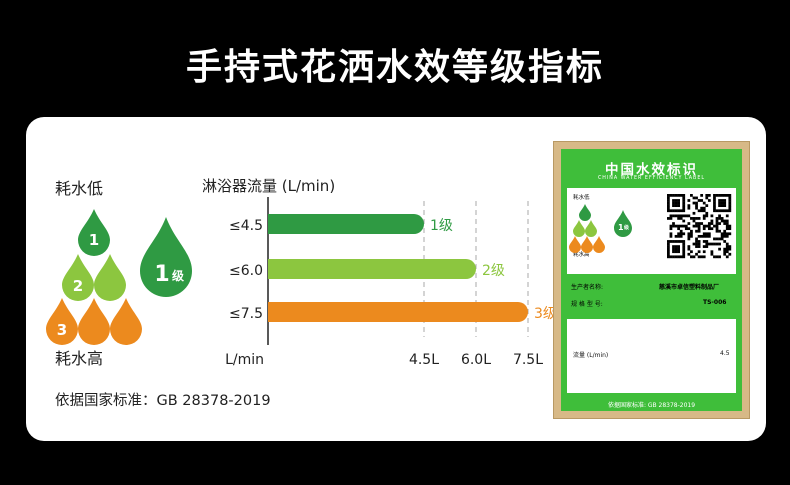 The width and height of the screenshot is (790, 485). I want to click on flow-bar-chart: ≤4.5 1级 ≤6.0 2级 ≤7.5 3级 L/min 4.5L 6.0L 7.5L, so click(391, 282).